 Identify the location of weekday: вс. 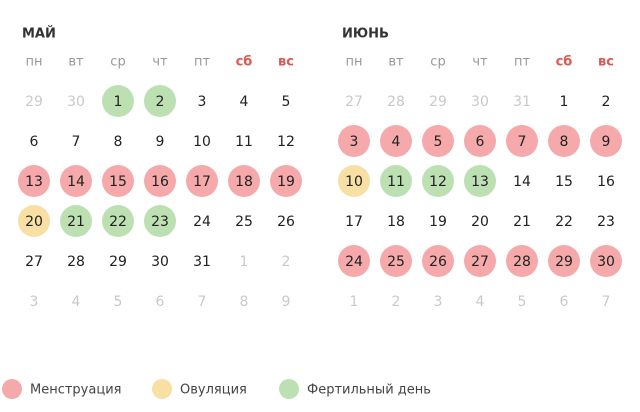
(606, 62).